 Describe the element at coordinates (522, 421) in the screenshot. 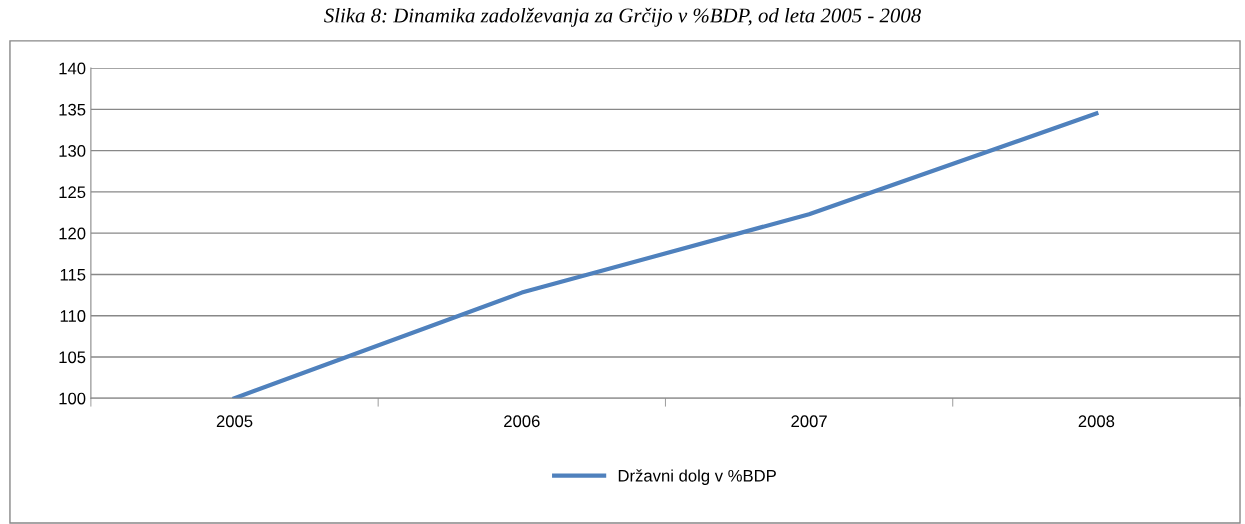

I see `x-tick-label: 2006` at that location.